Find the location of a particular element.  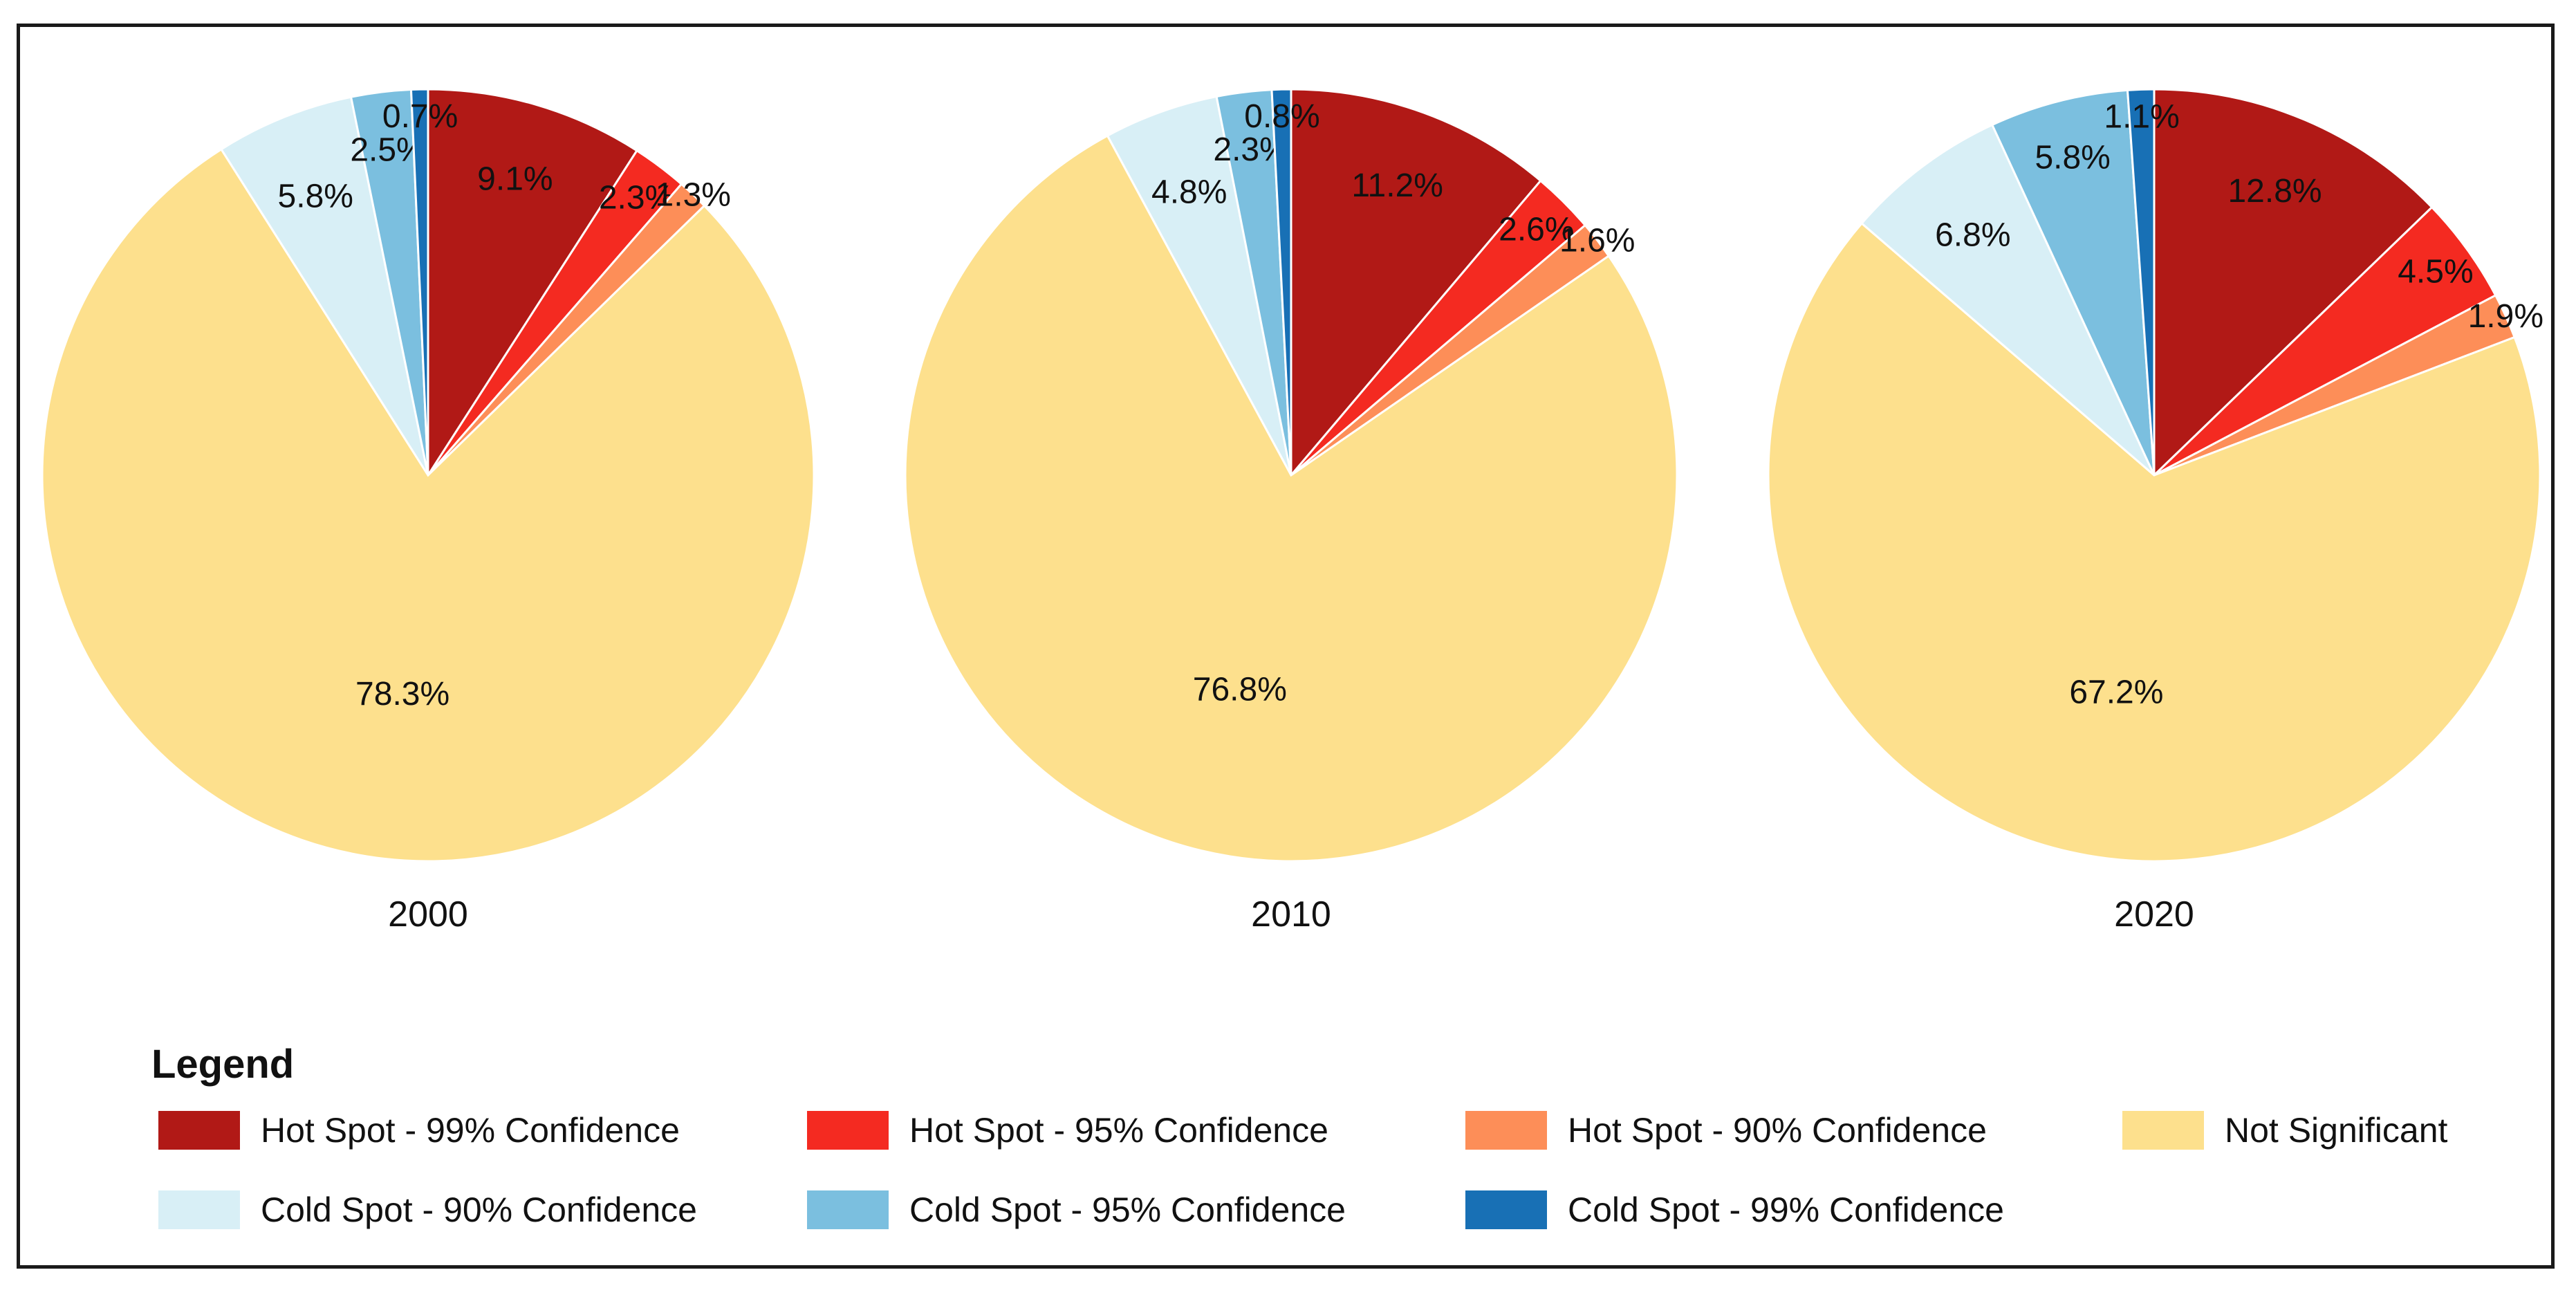

legend-item-hot-99: Hot Spot - 99% Confidence is located at coordinates (419, 1130).